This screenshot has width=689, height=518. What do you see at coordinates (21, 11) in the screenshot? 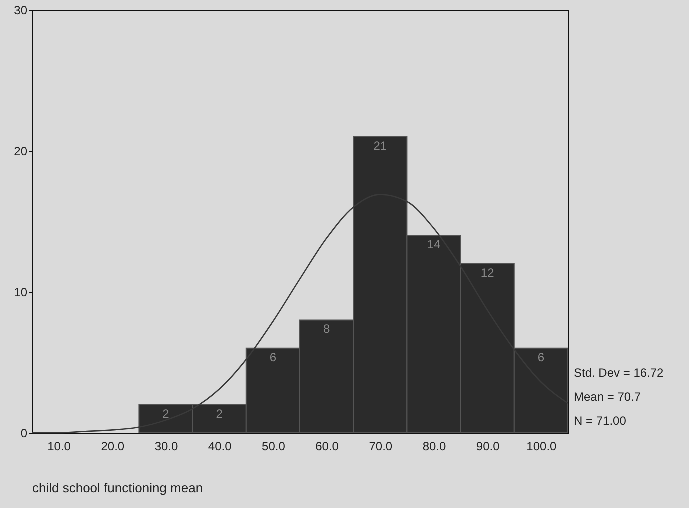
I see `y-tick-label: 30` at bounding box center [21, 11].